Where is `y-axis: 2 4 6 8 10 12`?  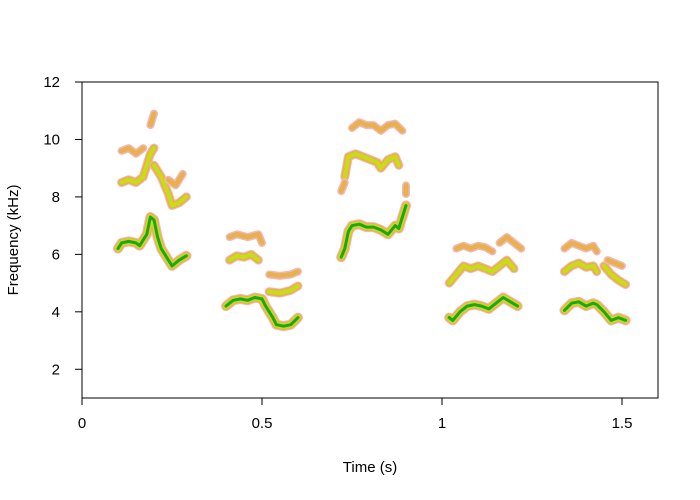 y-axis: 2 4 6 8 10 12 is located at coordinates (63, 226).